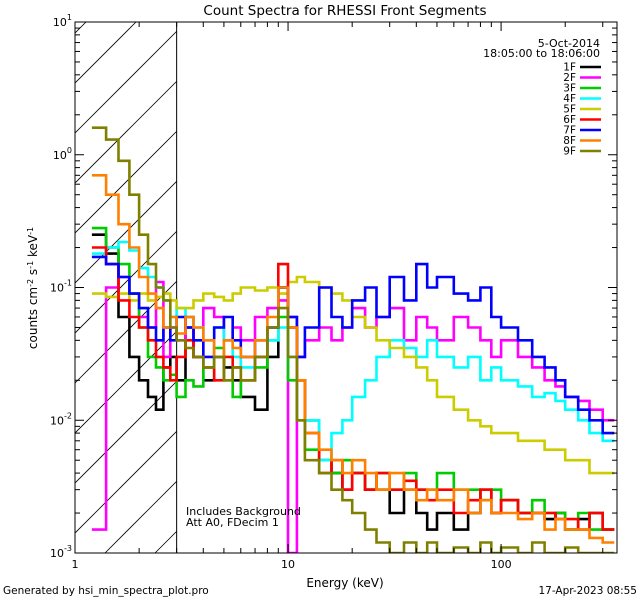  I want to click on y-label-exp-1: -2, so click(30, 283).